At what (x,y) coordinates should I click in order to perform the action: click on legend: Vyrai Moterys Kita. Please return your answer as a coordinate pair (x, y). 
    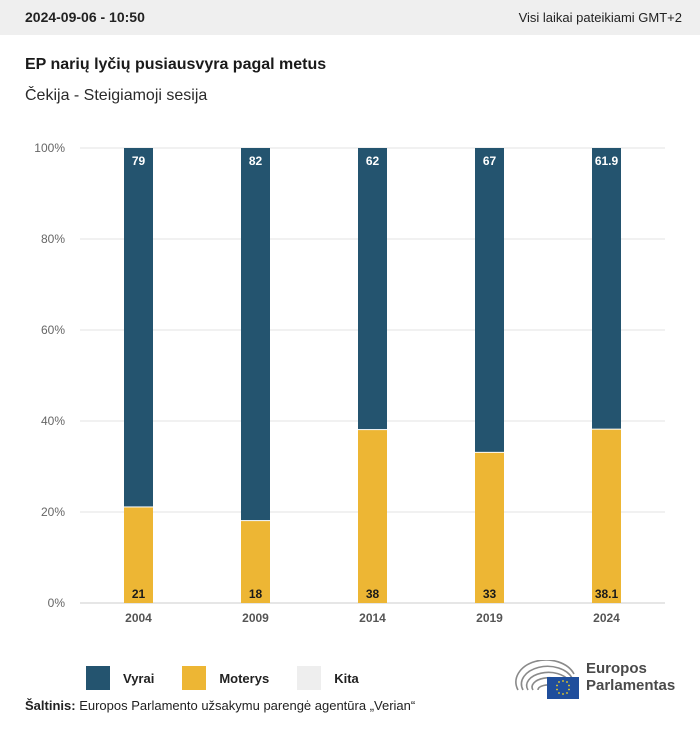
    Looking at the image, I should click on (232, 678).